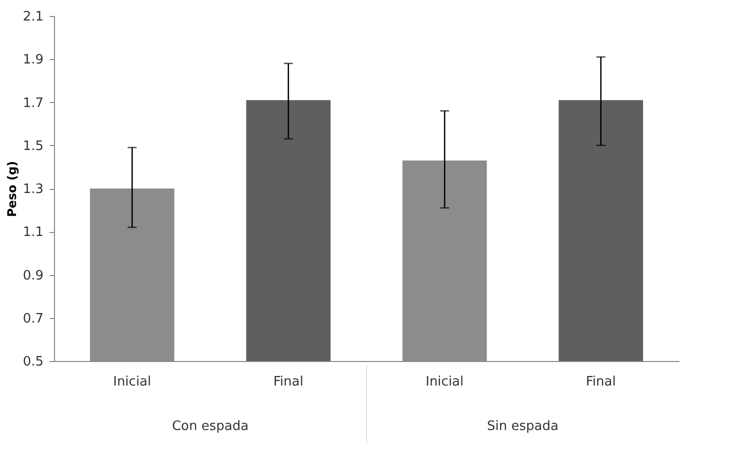 This screenshot has height=452, width=733. Describe the element at coordinates (33, 60) in the screenshot. I see `y-tick-label: 1.9` at that location.